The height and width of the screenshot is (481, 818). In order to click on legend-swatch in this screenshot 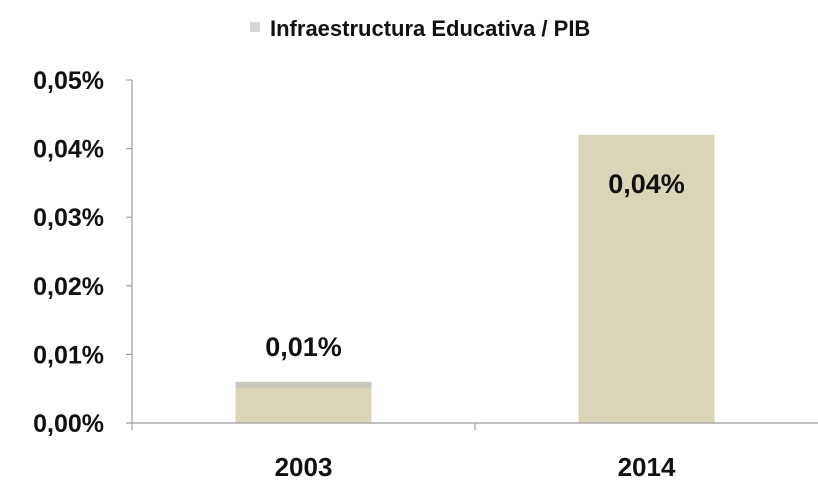, I will do `click(255, 27)`.